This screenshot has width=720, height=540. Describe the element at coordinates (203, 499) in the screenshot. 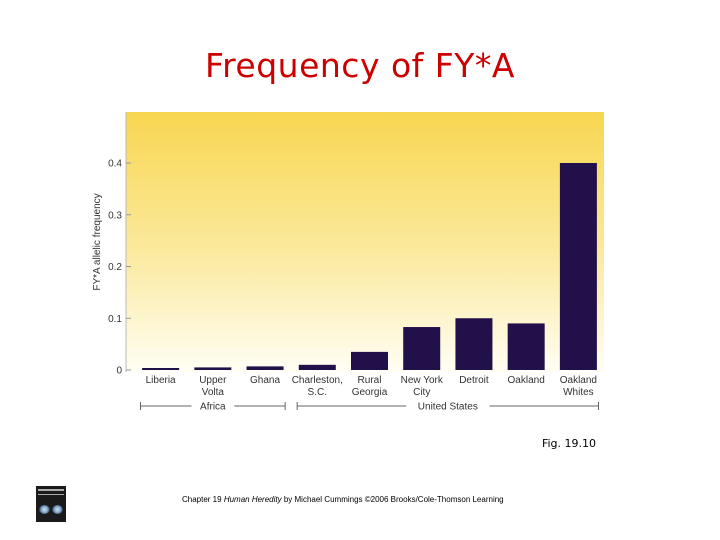

I see `footer-prefix: Chapter 19` at that location.